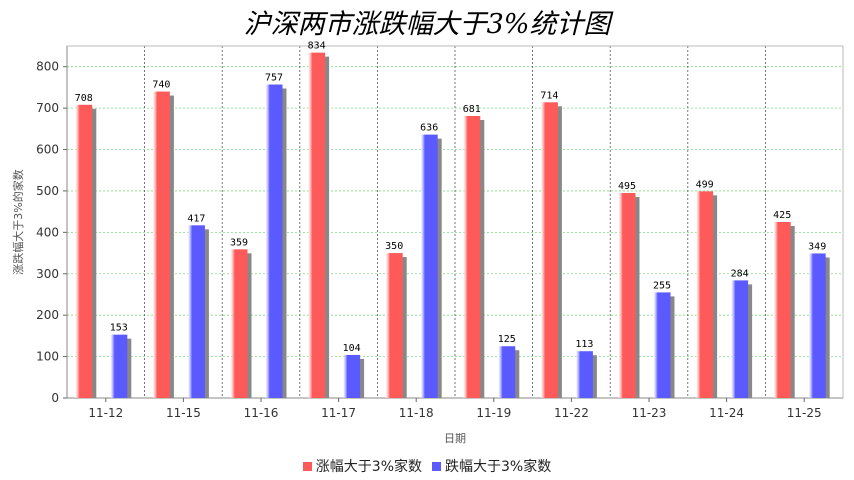 Image resolution: width=854 pixels, height=480 pixels. What do you see at coordinates (307, 466) in the screenshot?
I see `legend-swatch-rise` at bounding box center [307, 466].